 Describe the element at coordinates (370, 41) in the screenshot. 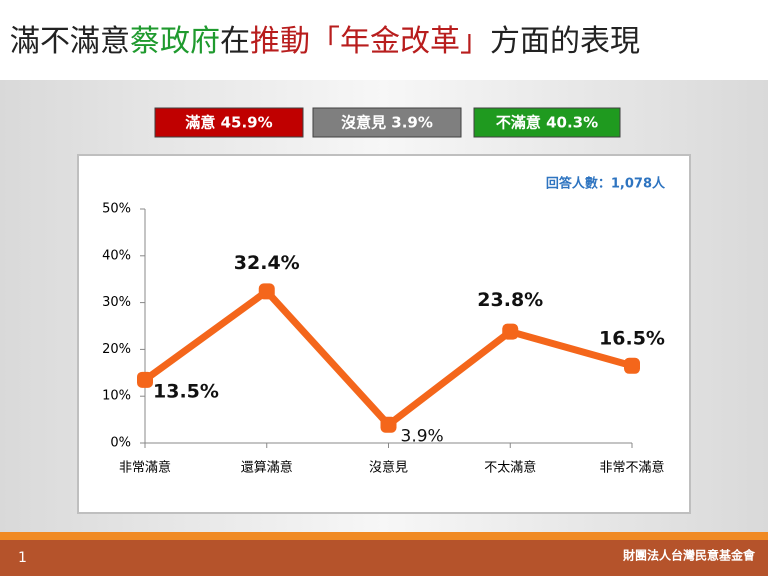

I see `title-part: 推動「年金改革」` at that location.